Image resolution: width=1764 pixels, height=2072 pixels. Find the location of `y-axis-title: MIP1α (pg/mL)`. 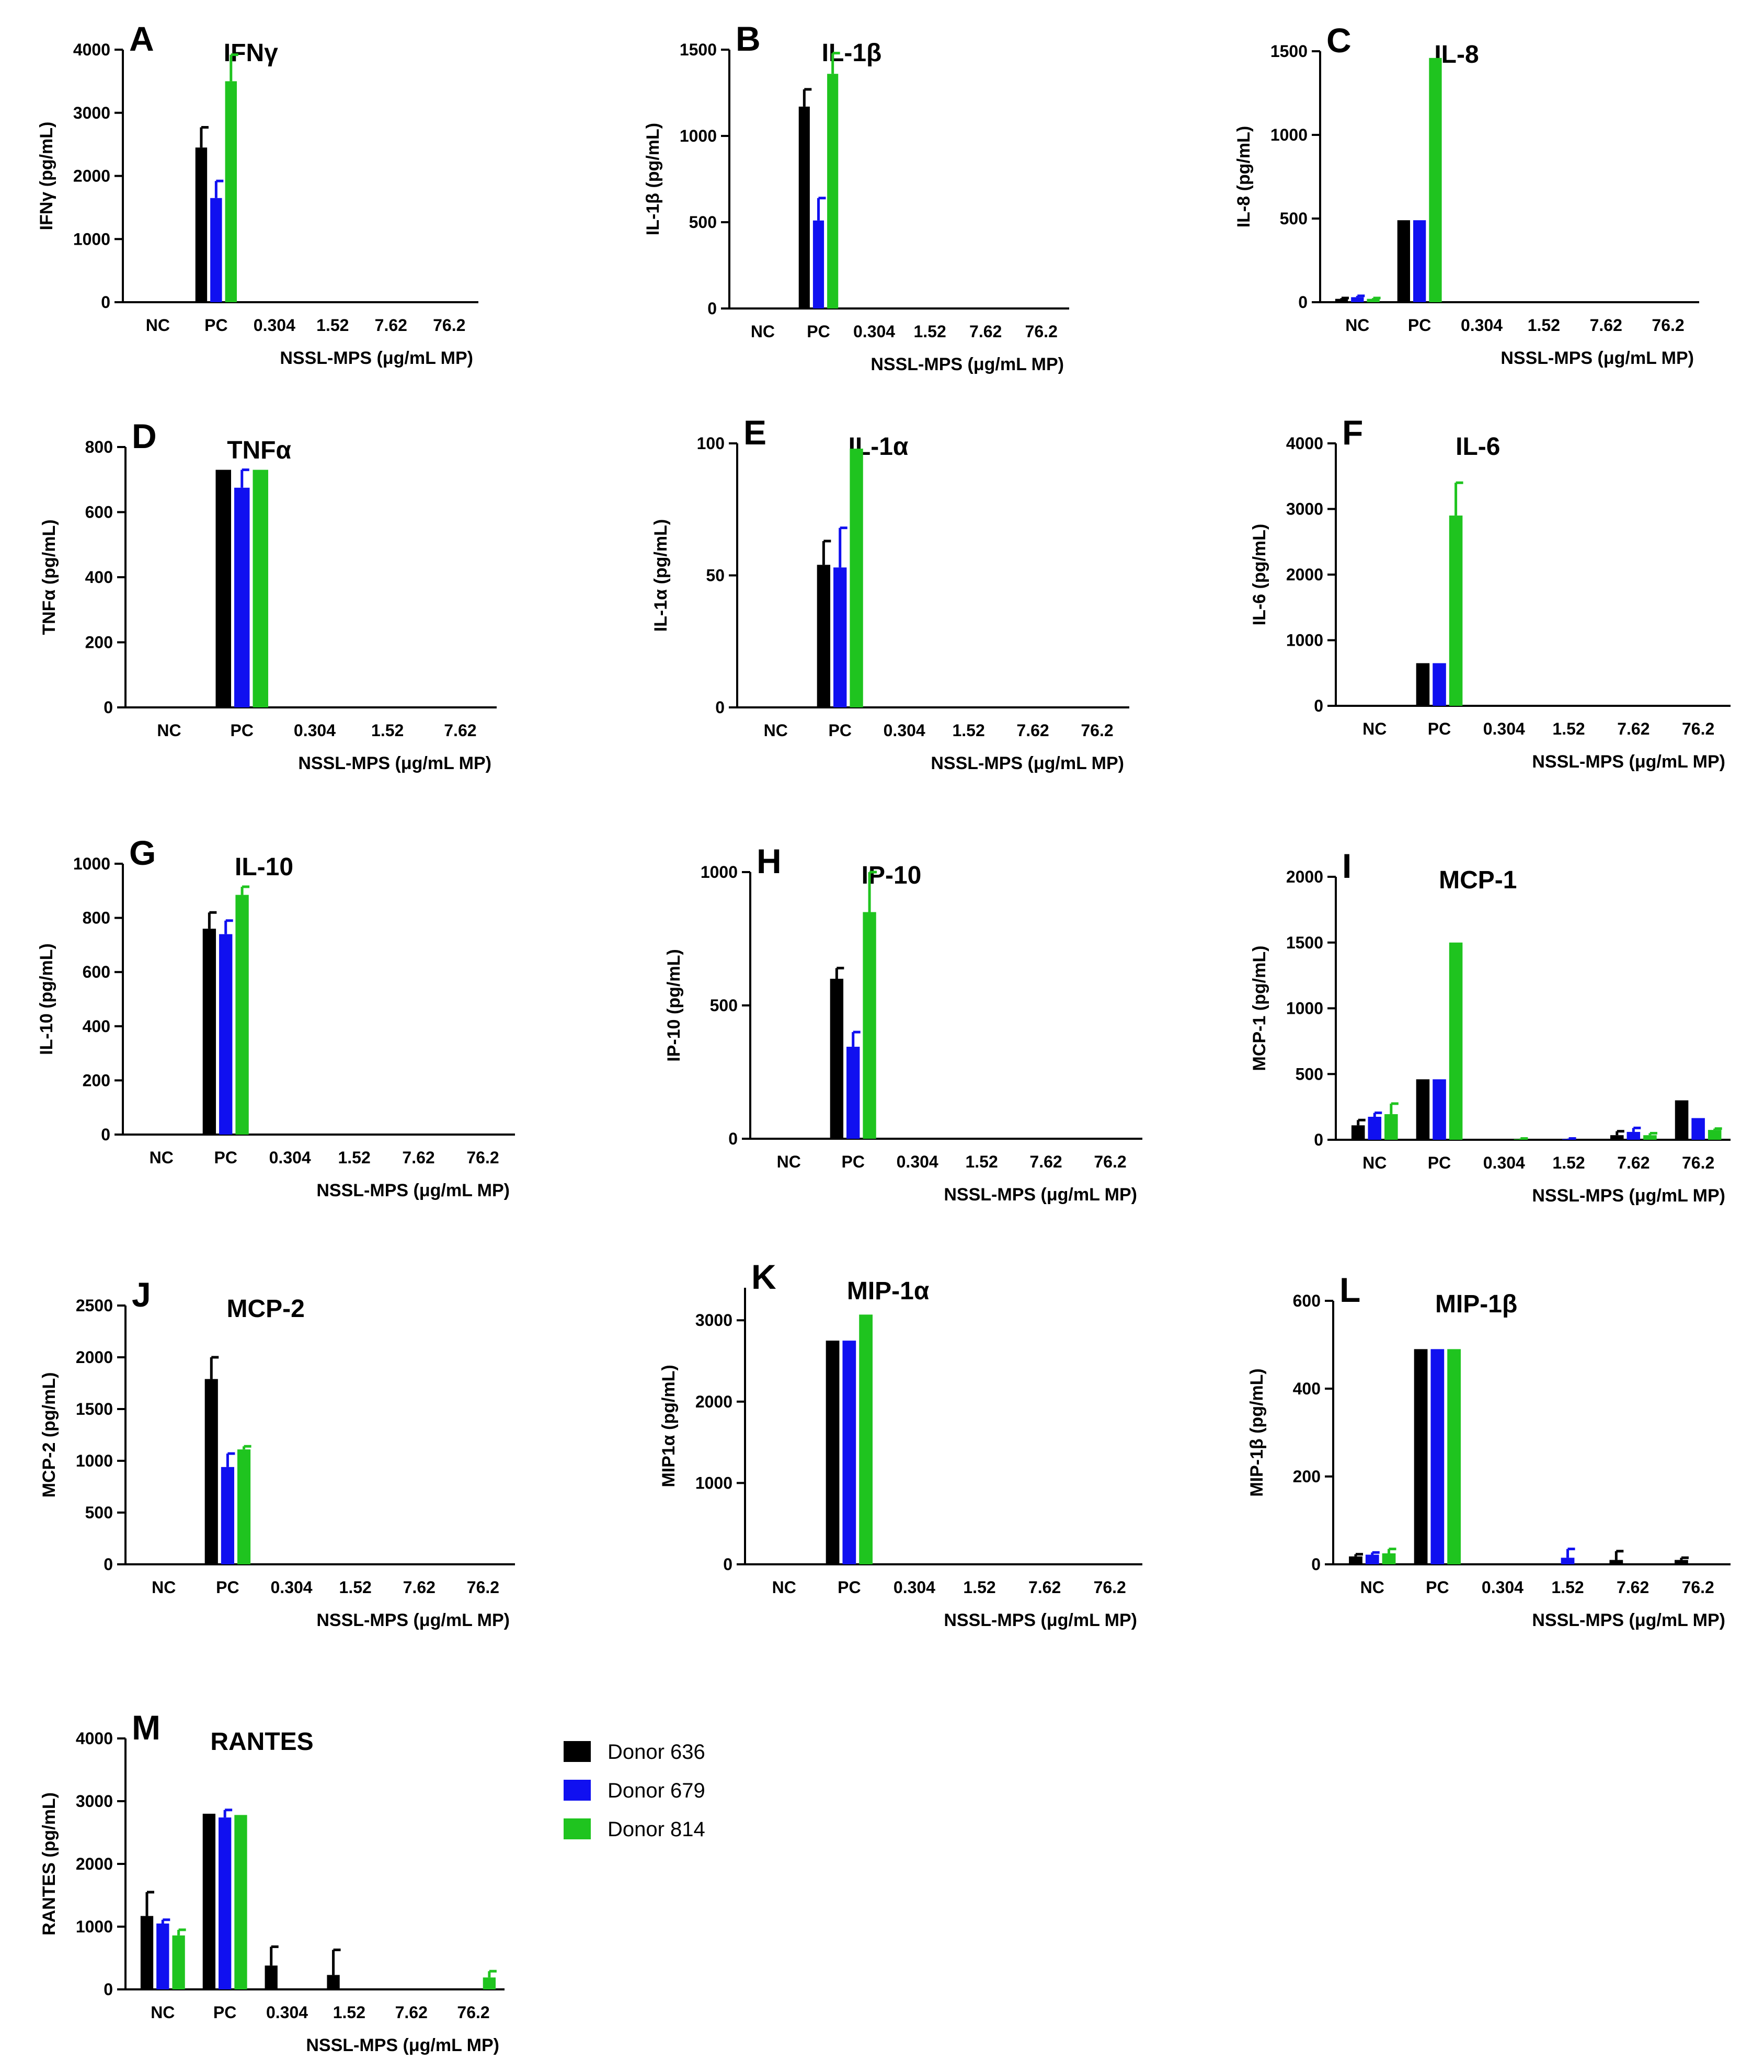

y-axis-title: MIP1α (pg/mL) is located at coordinates (669, 1426).